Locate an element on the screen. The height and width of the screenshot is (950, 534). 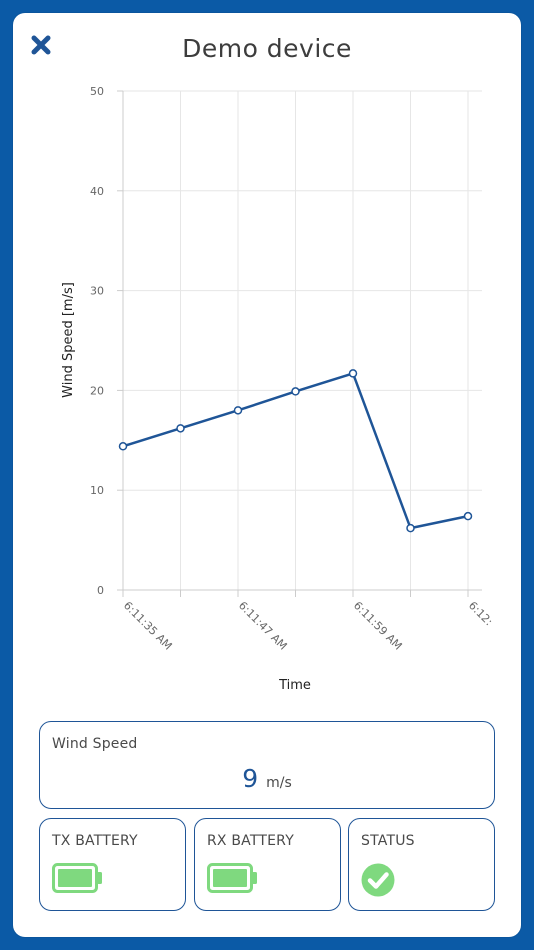
check-circle-icon is located at coordinates (378, 882).